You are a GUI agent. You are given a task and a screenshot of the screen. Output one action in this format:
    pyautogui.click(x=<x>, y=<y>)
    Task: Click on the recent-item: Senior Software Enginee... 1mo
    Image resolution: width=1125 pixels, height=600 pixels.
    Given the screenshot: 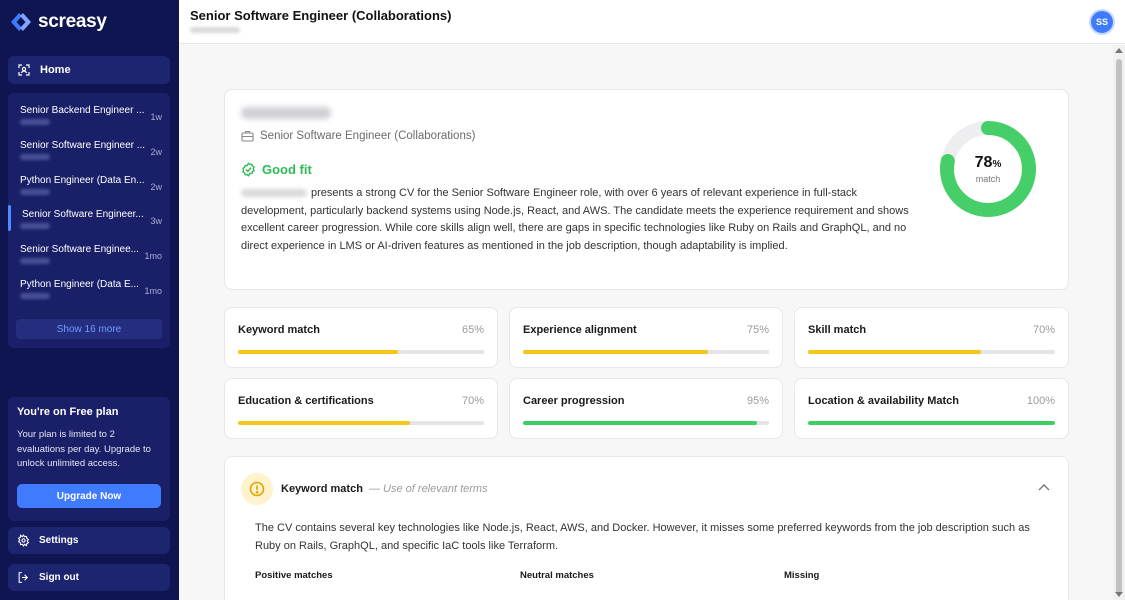 What is the action you would take?
    pyautogui.click(x=89, y=251)
    